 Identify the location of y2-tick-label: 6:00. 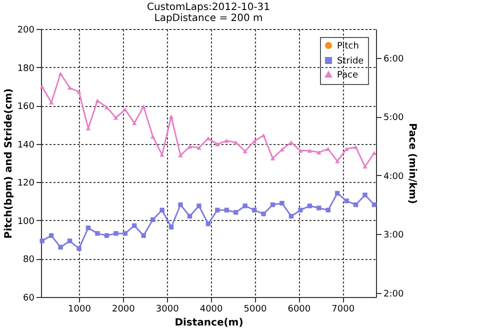
(394, 59).